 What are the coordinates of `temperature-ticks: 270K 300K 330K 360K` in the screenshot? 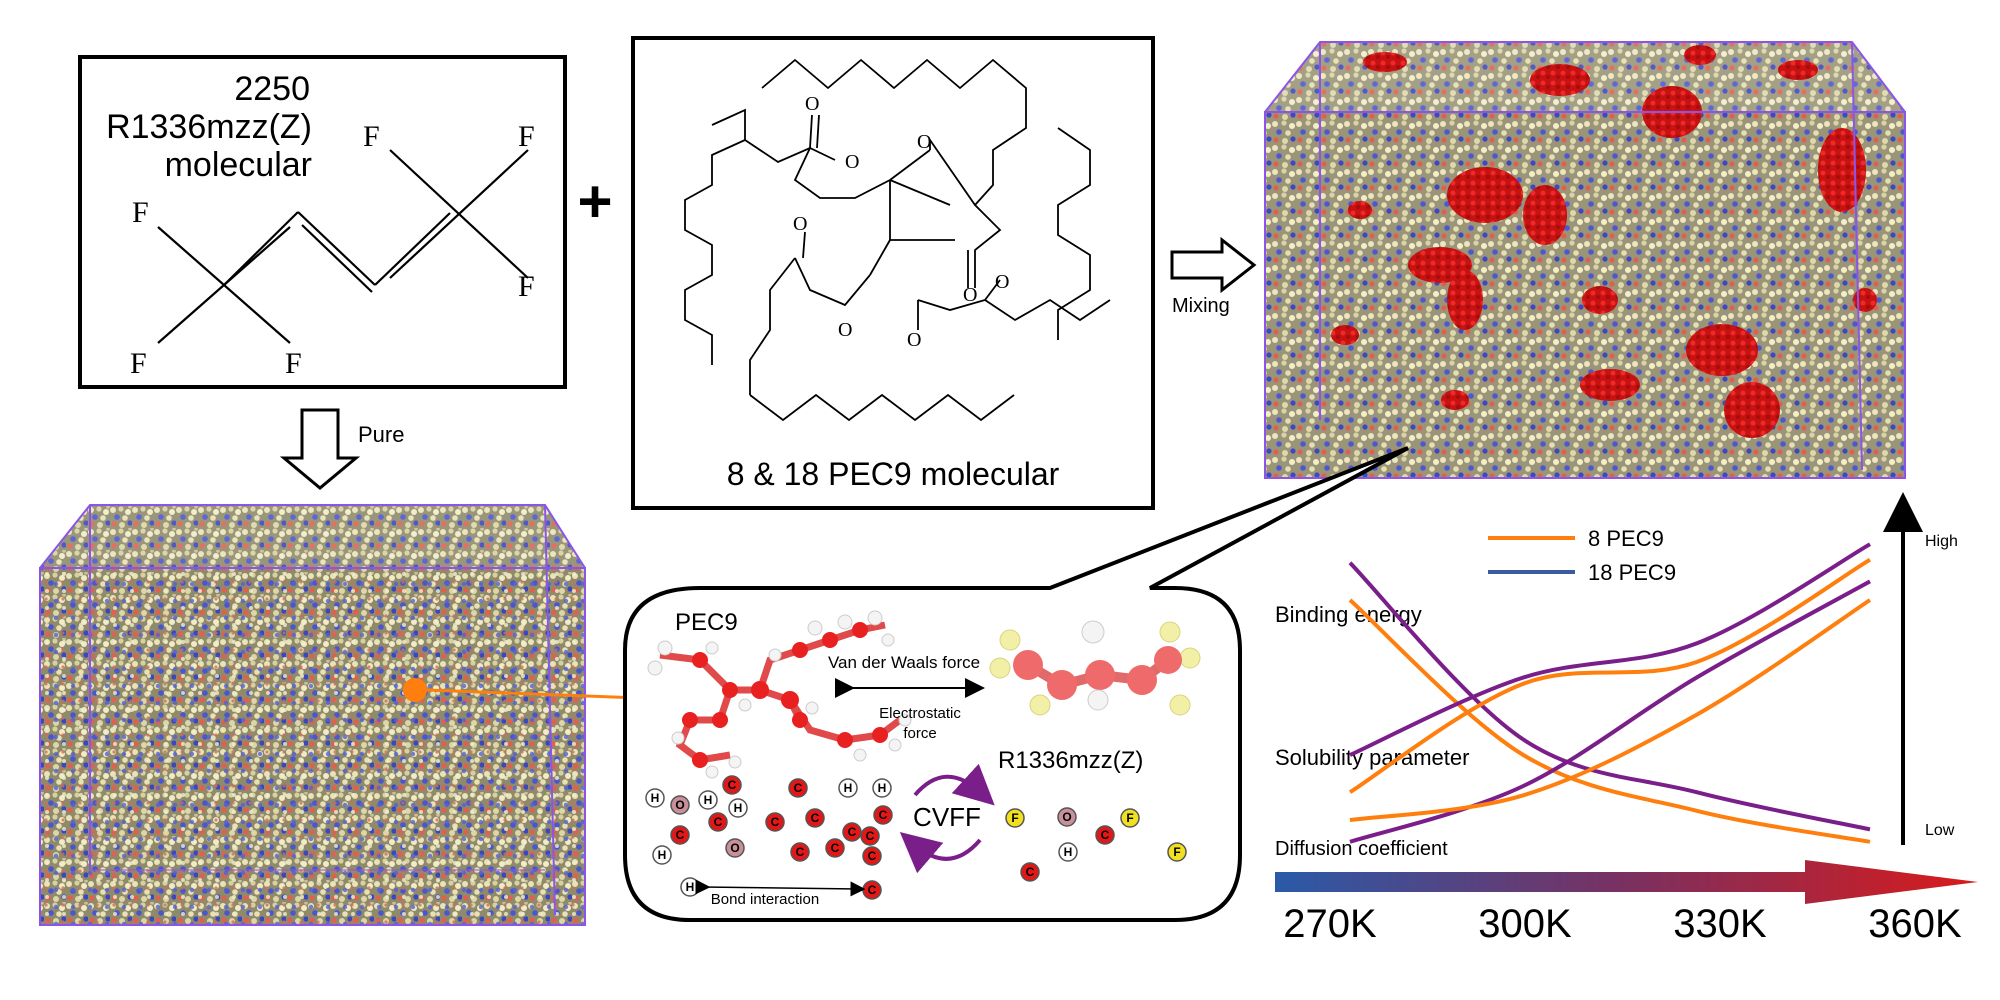 It's located at (1622, 924).